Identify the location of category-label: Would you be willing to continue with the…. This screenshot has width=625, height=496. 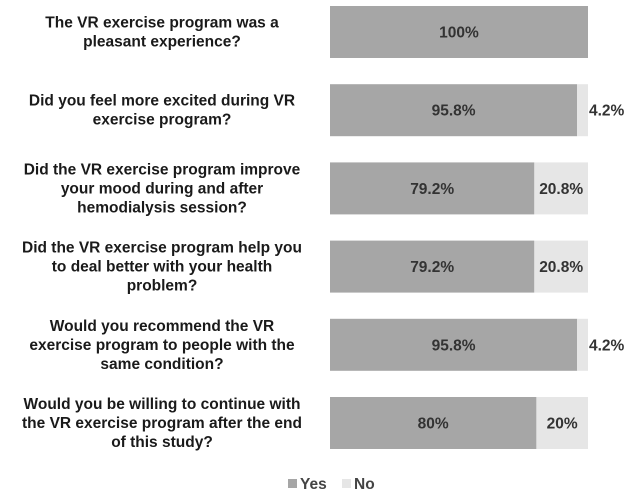
(162, 423).